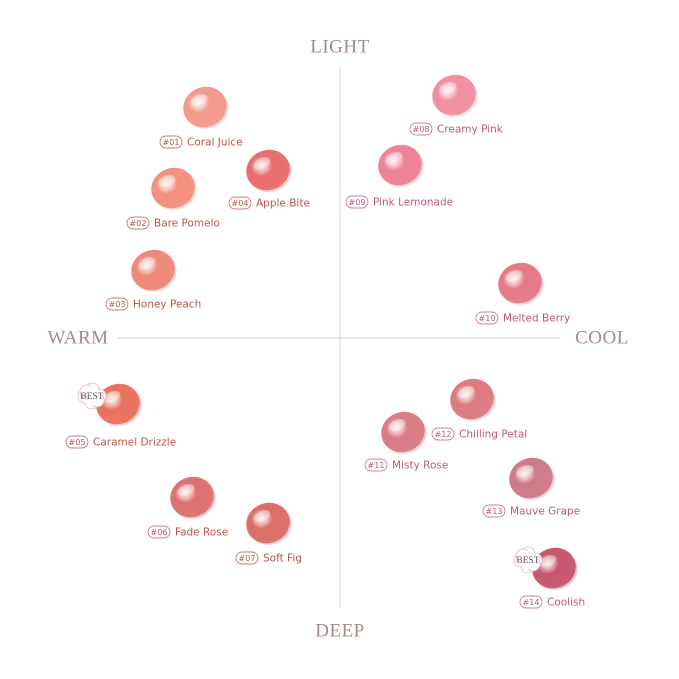 The width and height of the screenshot is (679, 679). What do you see at coordinates (167, 305) in the screenshot?
I see `shade-name: Honey Peach` at bounding box center [167, 305].